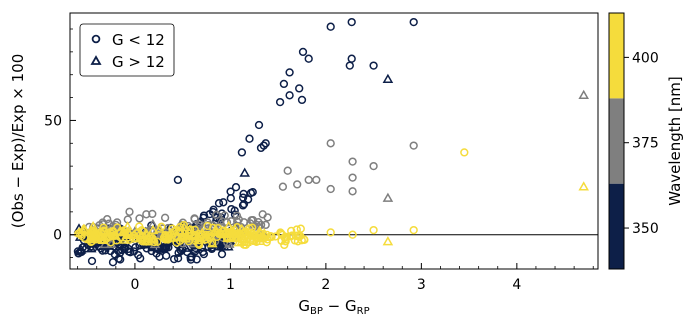  Describe the element at coordinates (230, 285) in the screenshot. I see `x-tick-label: 1` at that location.